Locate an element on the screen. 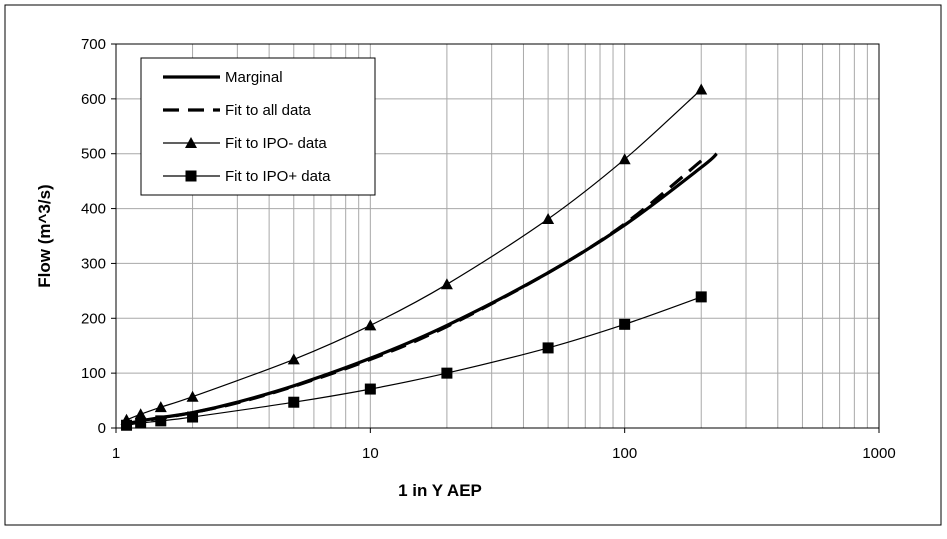 The width and height of the screenshot is (947, 539). legend-label: Fit to IPO- data is located at coordinates (276, 143).